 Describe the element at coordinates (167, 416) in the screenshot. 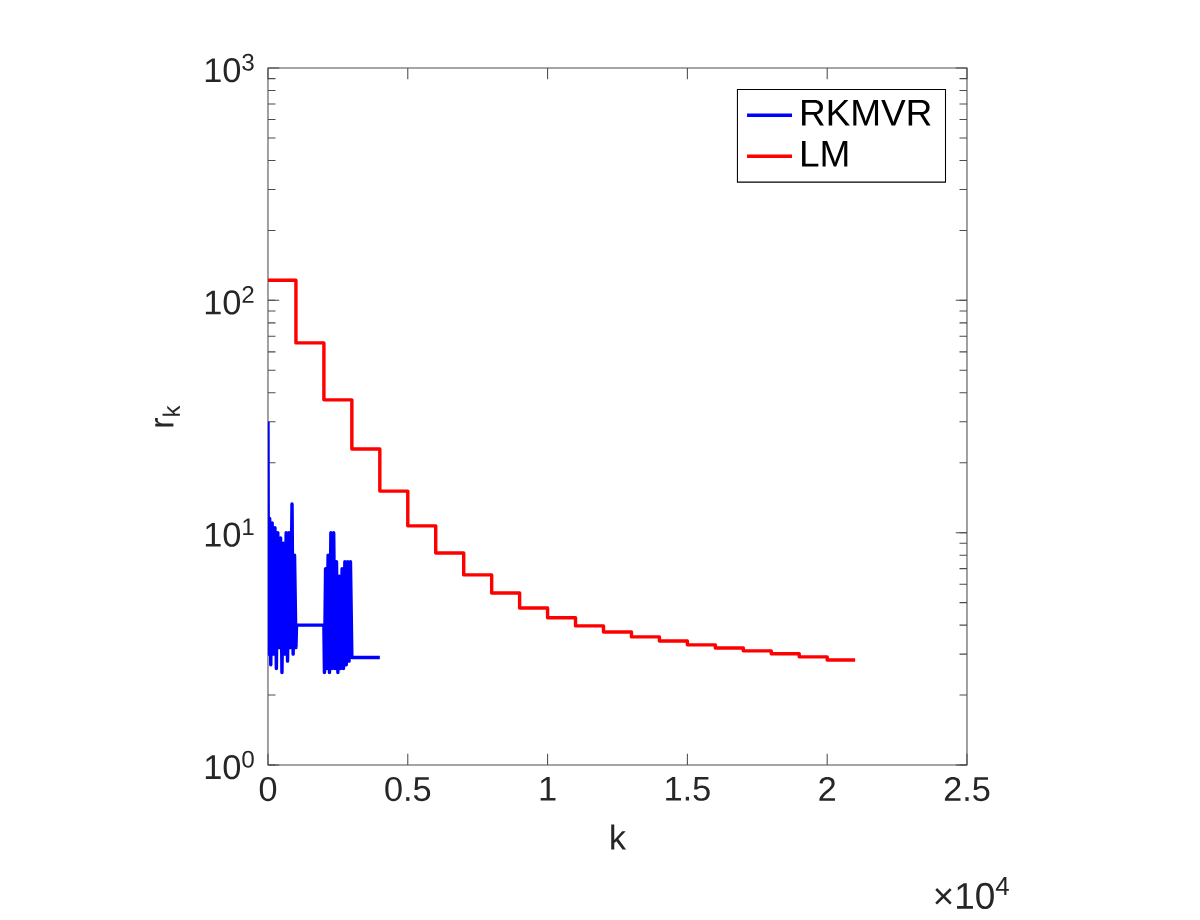

I see `y-axis-title: r$_{k}$` at that location.